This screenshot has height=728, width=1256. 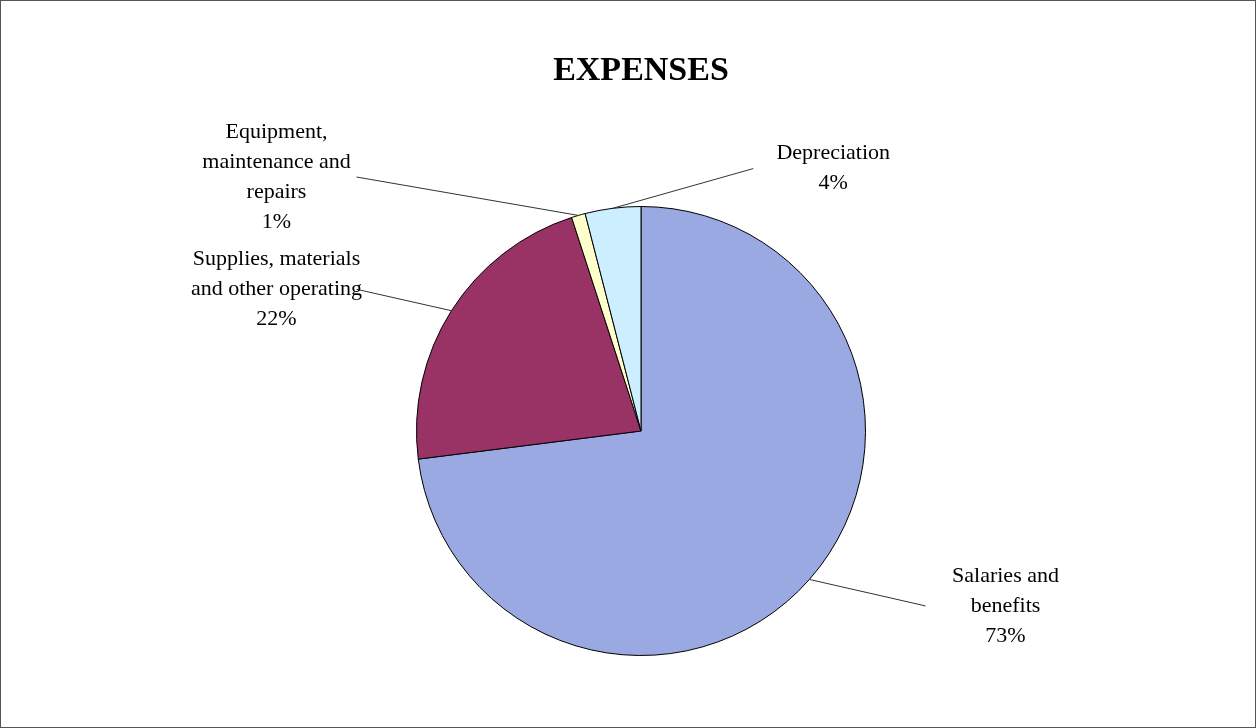 What do you see at coordinates (641, 68) in the screenshot?
I see `chart-title: EXPENSES` at bounding box center [641, 68].